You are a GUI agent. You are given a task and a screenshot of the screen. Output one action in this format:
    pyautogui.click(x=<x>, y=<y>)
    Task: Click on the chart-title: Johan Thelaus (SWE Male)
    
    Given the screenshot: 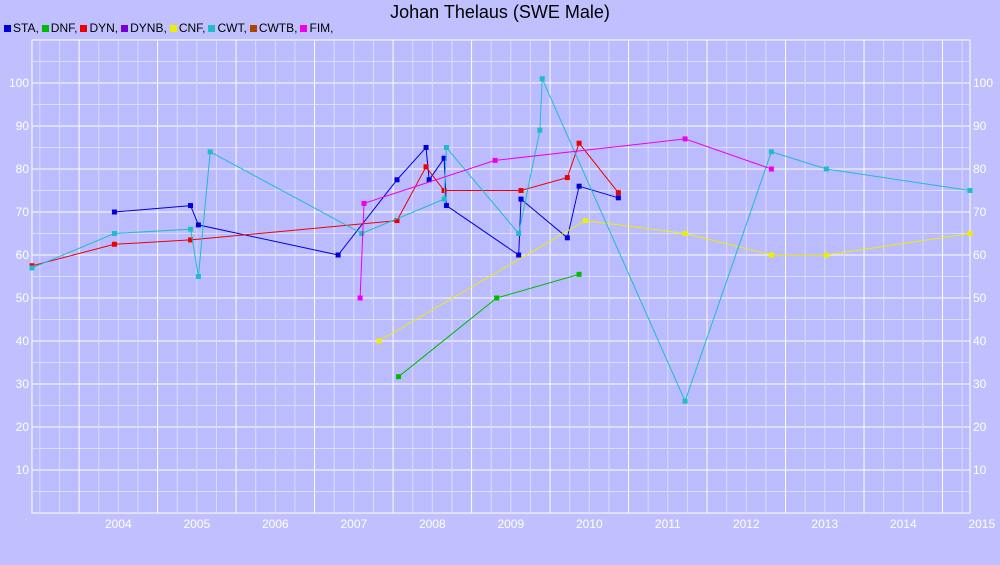 What is the action you would take?
    pyautogui.click(x=500, y=12)
    